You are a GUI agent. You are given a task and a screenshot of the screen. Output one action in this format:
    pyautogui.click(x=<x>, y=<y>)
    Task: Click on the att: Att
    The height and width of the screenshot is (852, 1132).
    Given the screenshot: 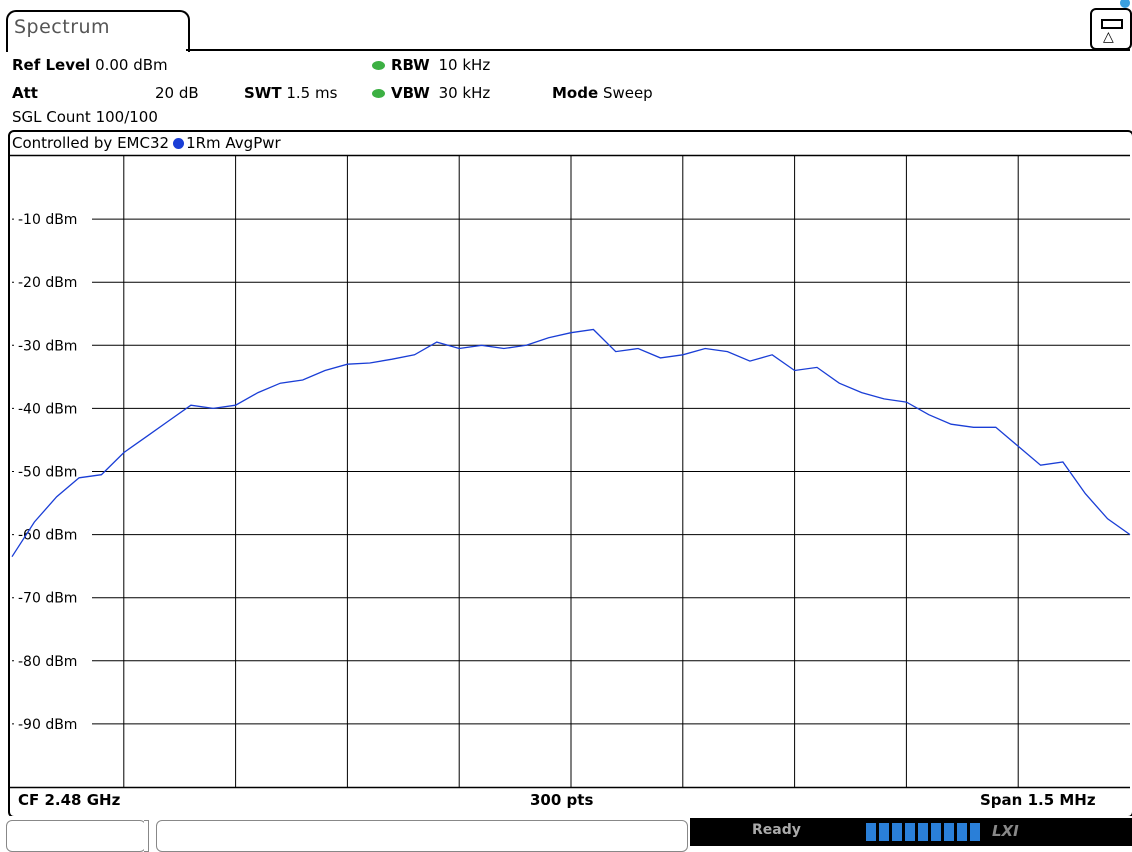 What is the action you would take?
    pyautogui.click(x=25, y=93)
    